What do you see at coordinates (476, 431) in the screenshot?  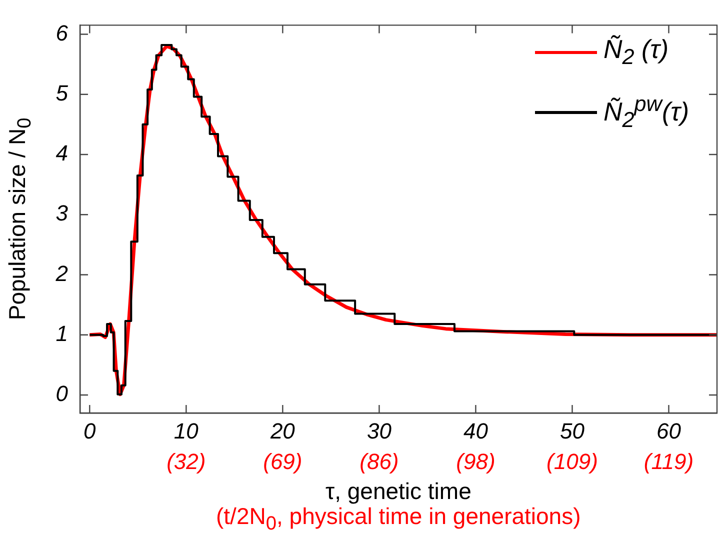 I see `x-tick-label: 40` at bounding box center [476, 431].